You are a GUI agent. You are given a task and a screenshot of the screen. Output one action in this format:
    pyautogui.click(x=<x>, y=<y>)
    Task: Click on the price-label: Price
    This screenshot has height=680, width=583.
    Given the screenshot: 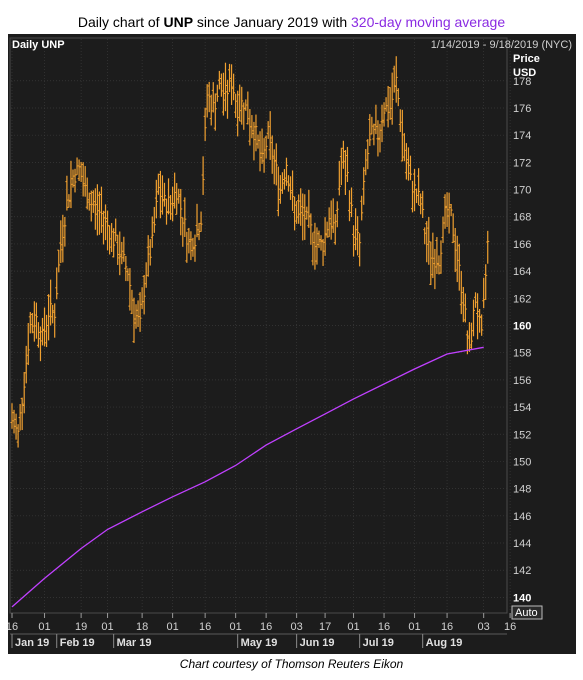 What is the action you would take?
    pyautogui.click(x=526, y=59)
    